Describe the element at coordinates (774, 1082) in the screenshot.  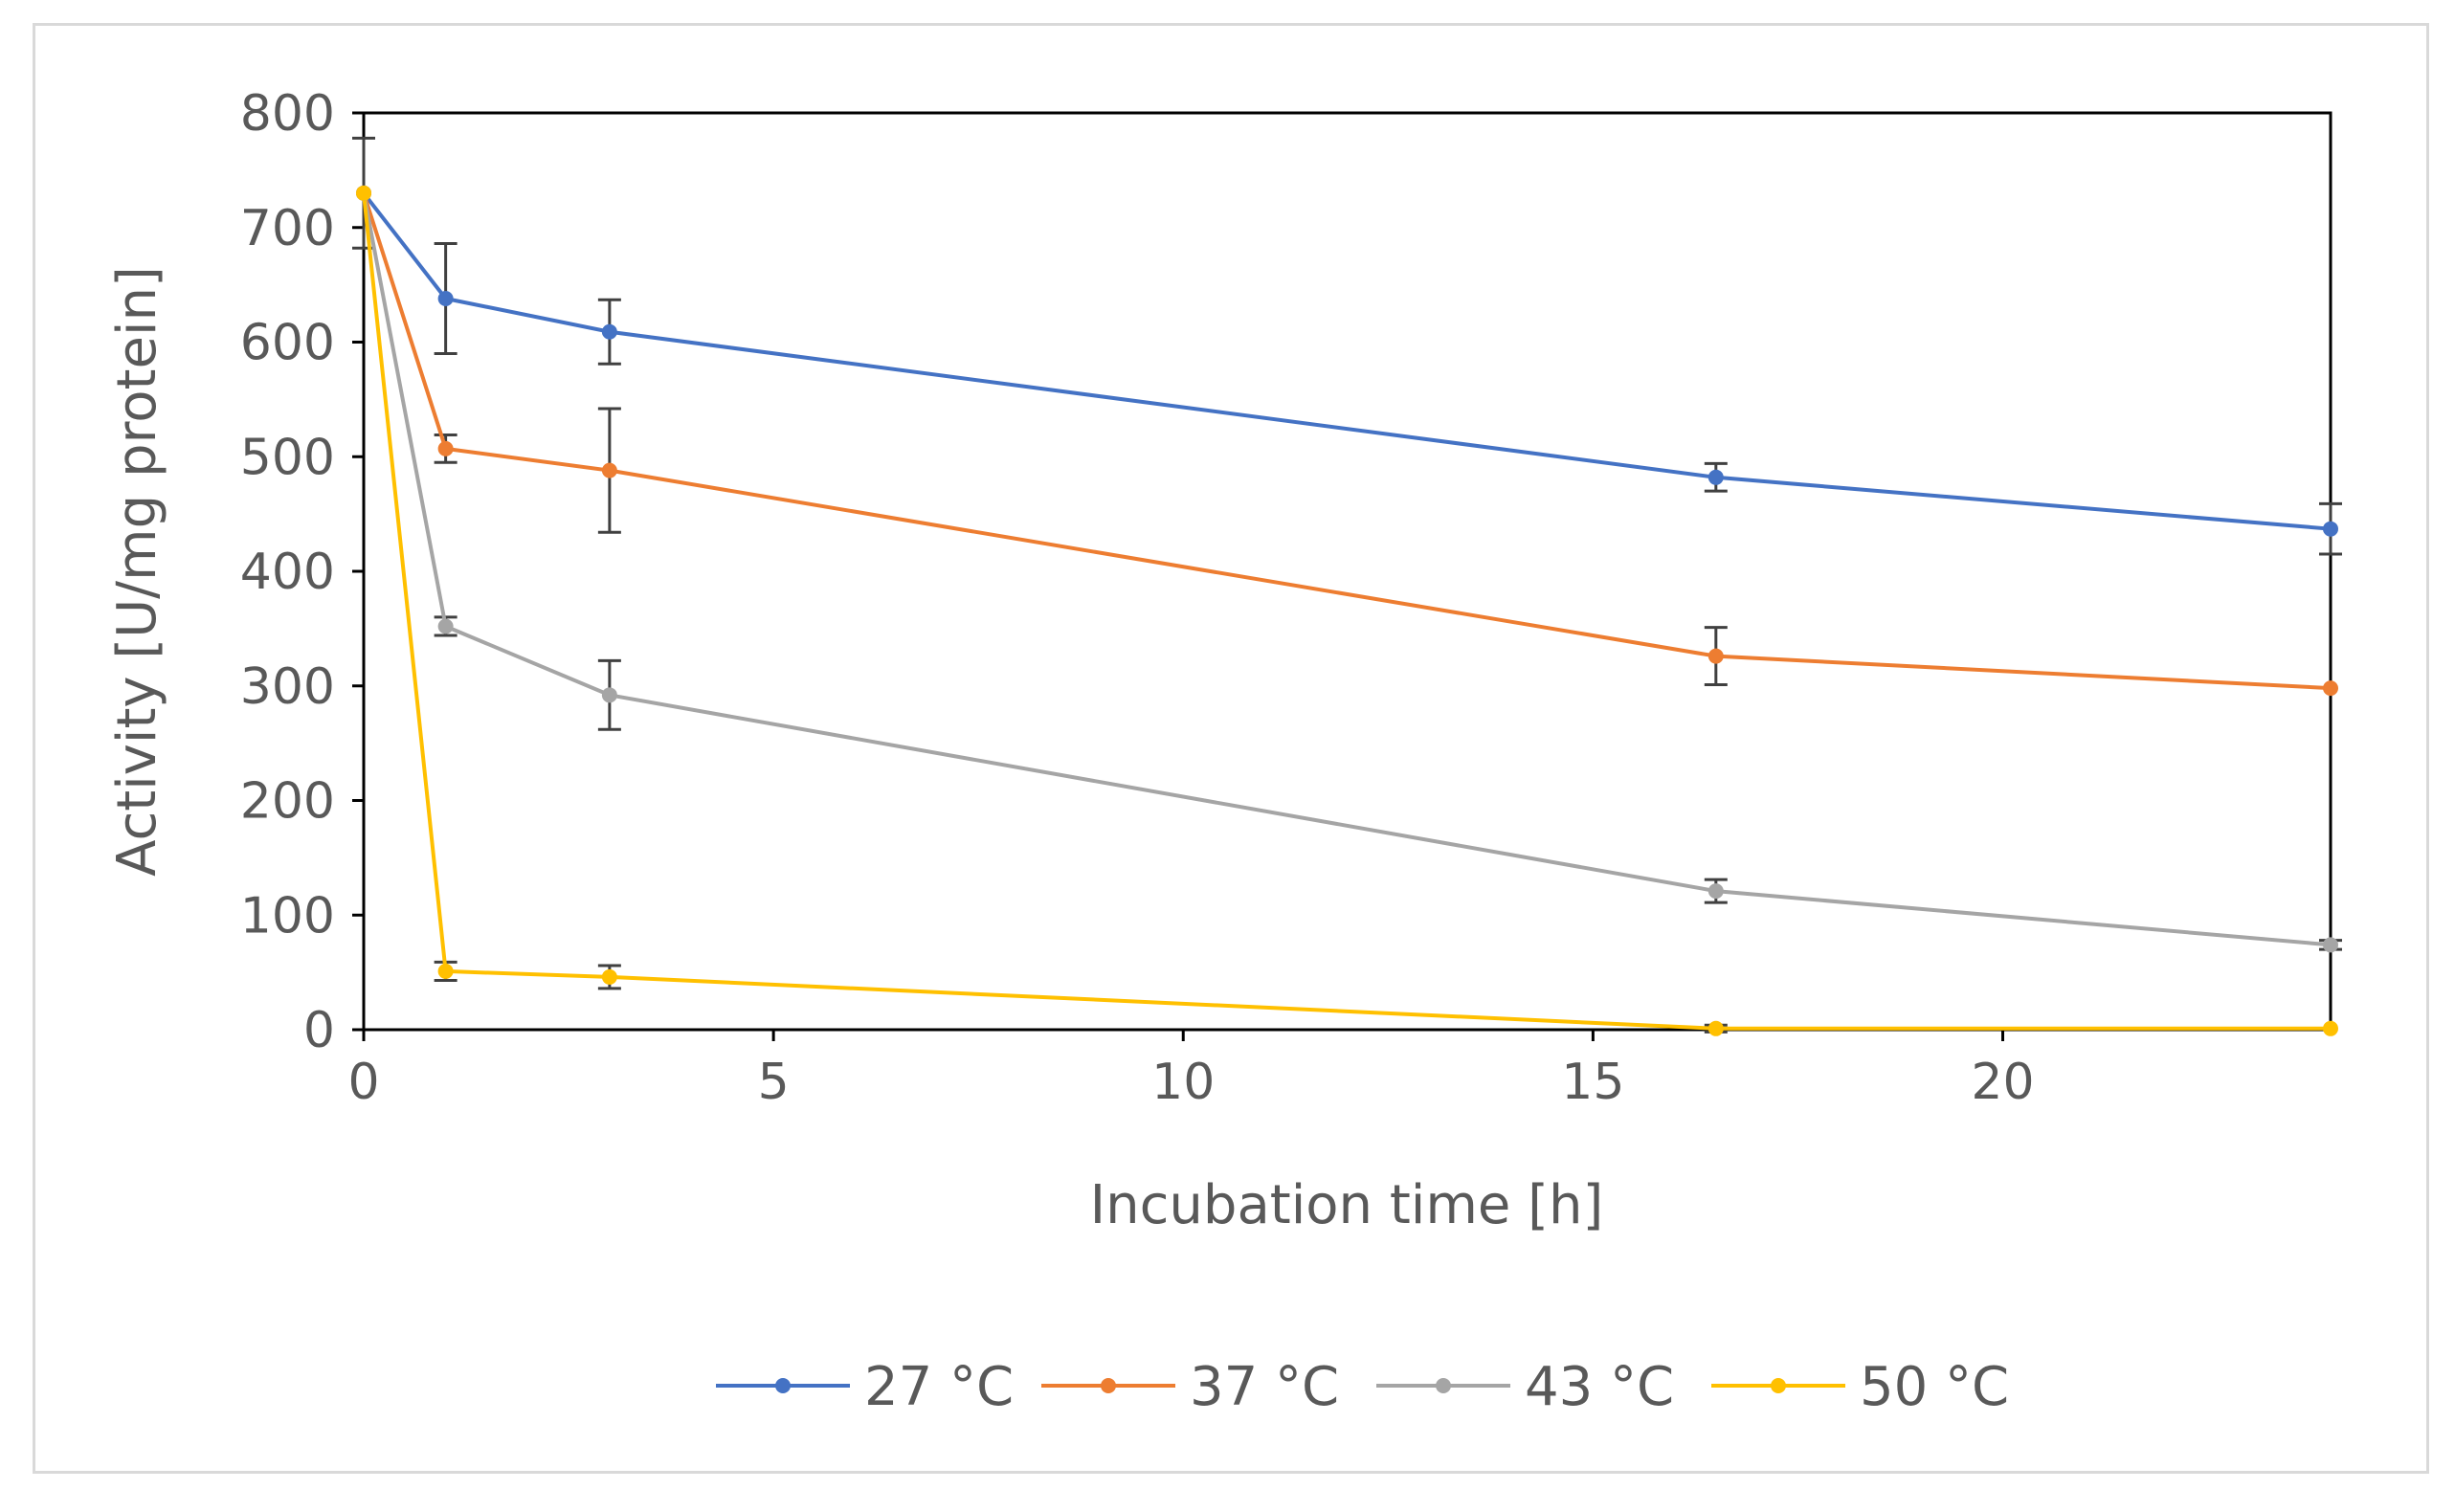
I see `x-tick-label: 5` at that location.